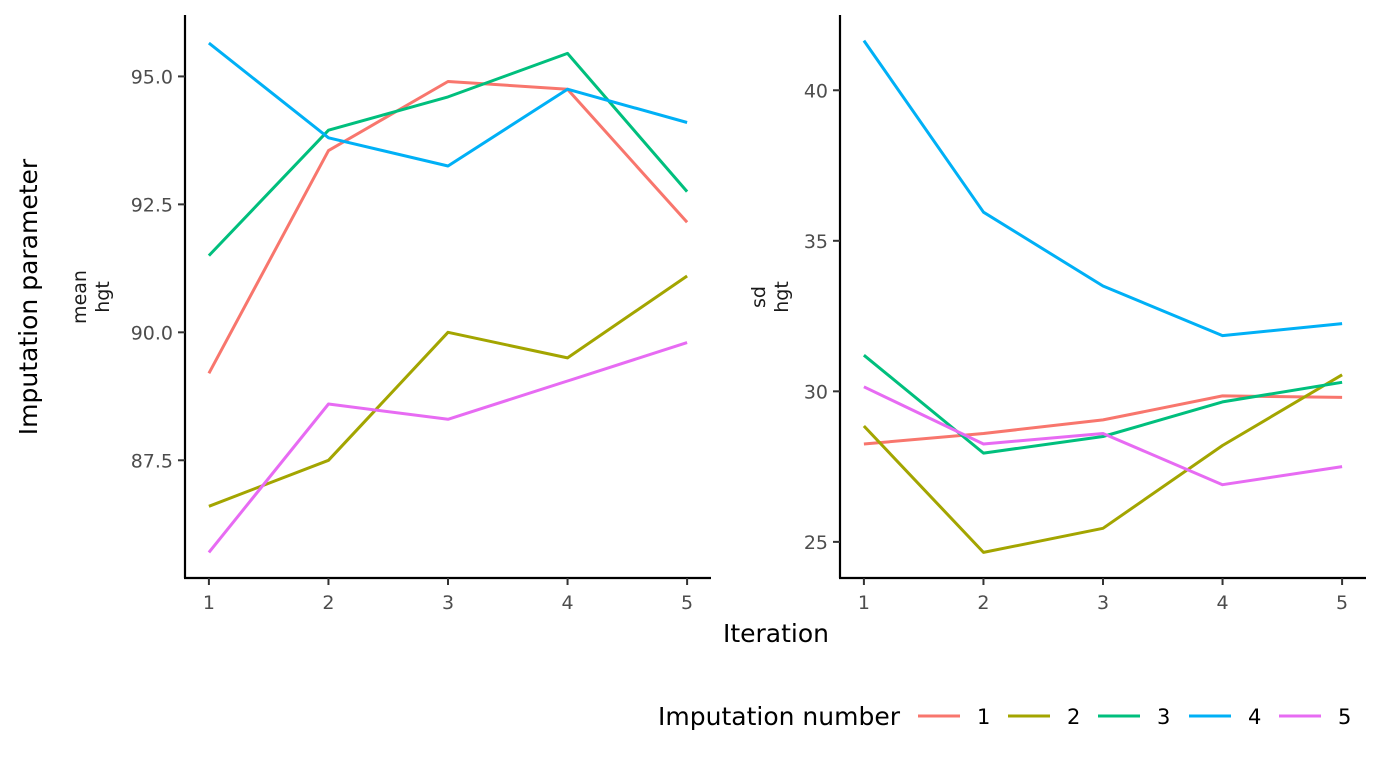 This screenshot has height=768, width=1382. What do you see at coordinates (770, 297) in the screenshot?
I see `panel-strip-label: sdhgt` at bounding box center [770, 297].